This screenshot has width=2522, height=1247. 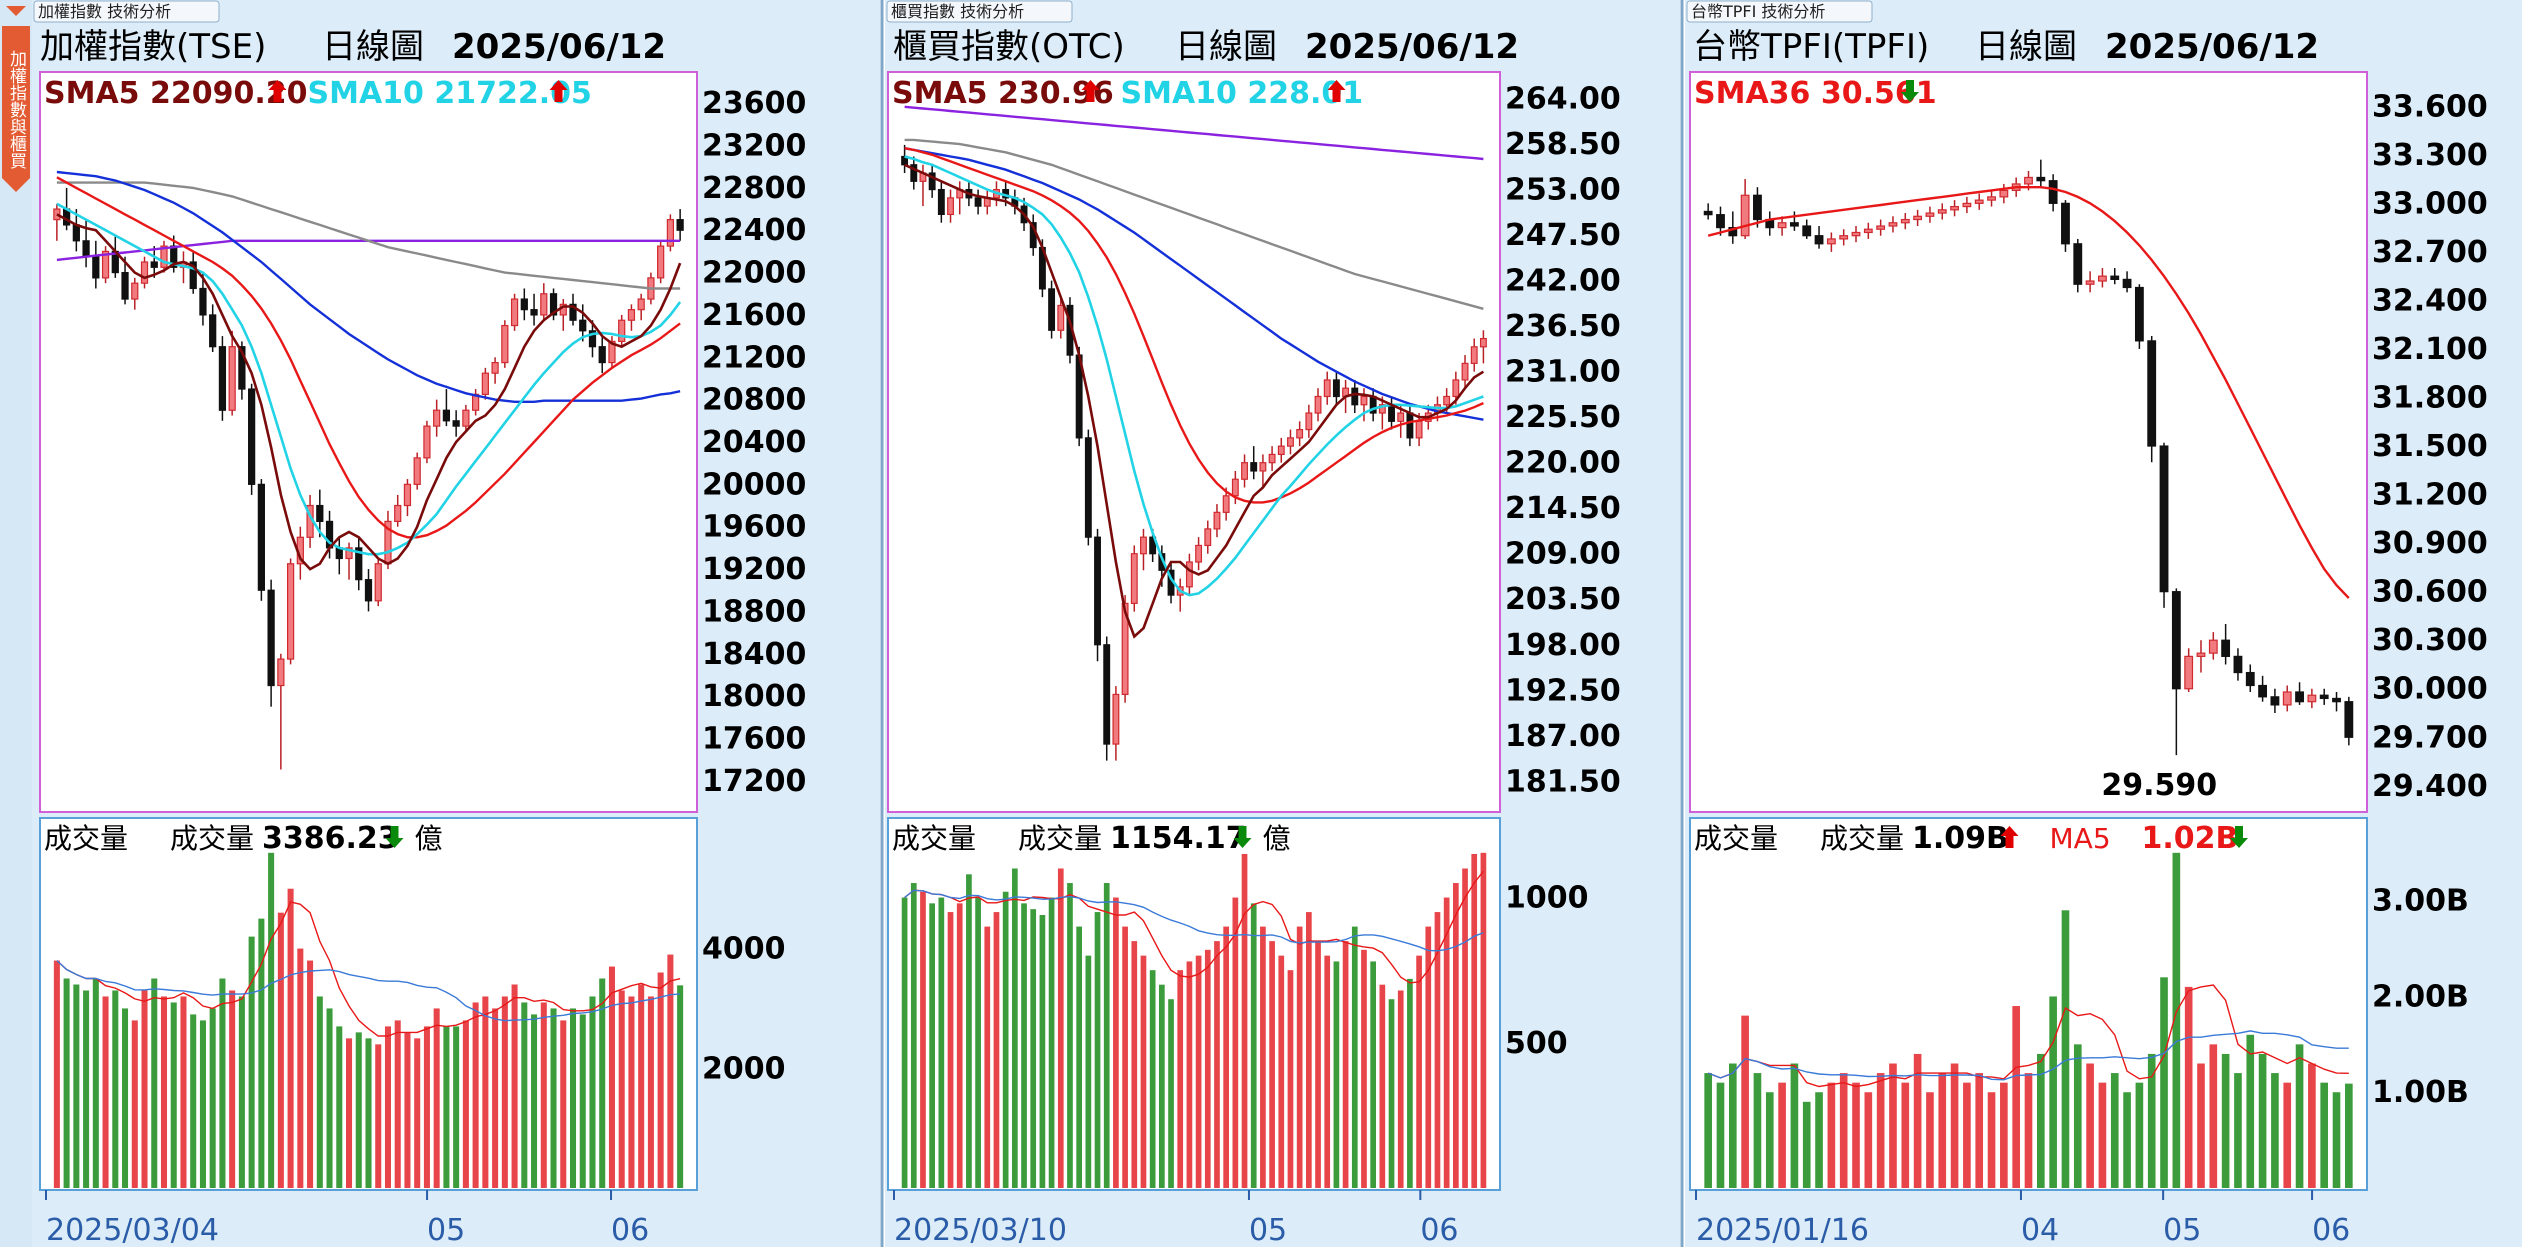 What do you see at coordinates (368, 991) in the screenshot?
I see `volume-ma-line` at bounding box center [368, 991].